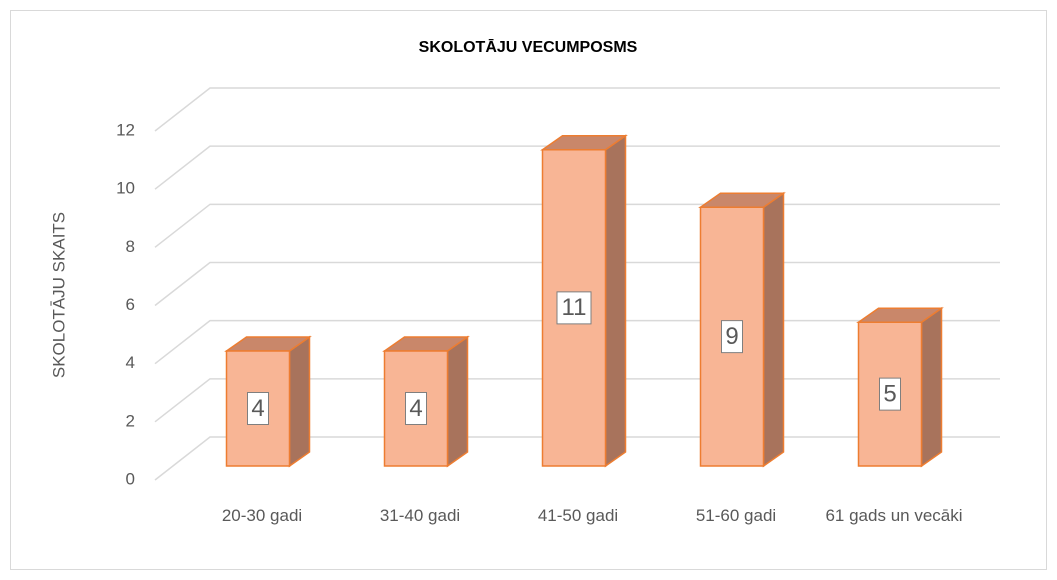  Describe the element at coordinates (130, 420) in the screenshot. I see `y-tick-label: 2` at that location.